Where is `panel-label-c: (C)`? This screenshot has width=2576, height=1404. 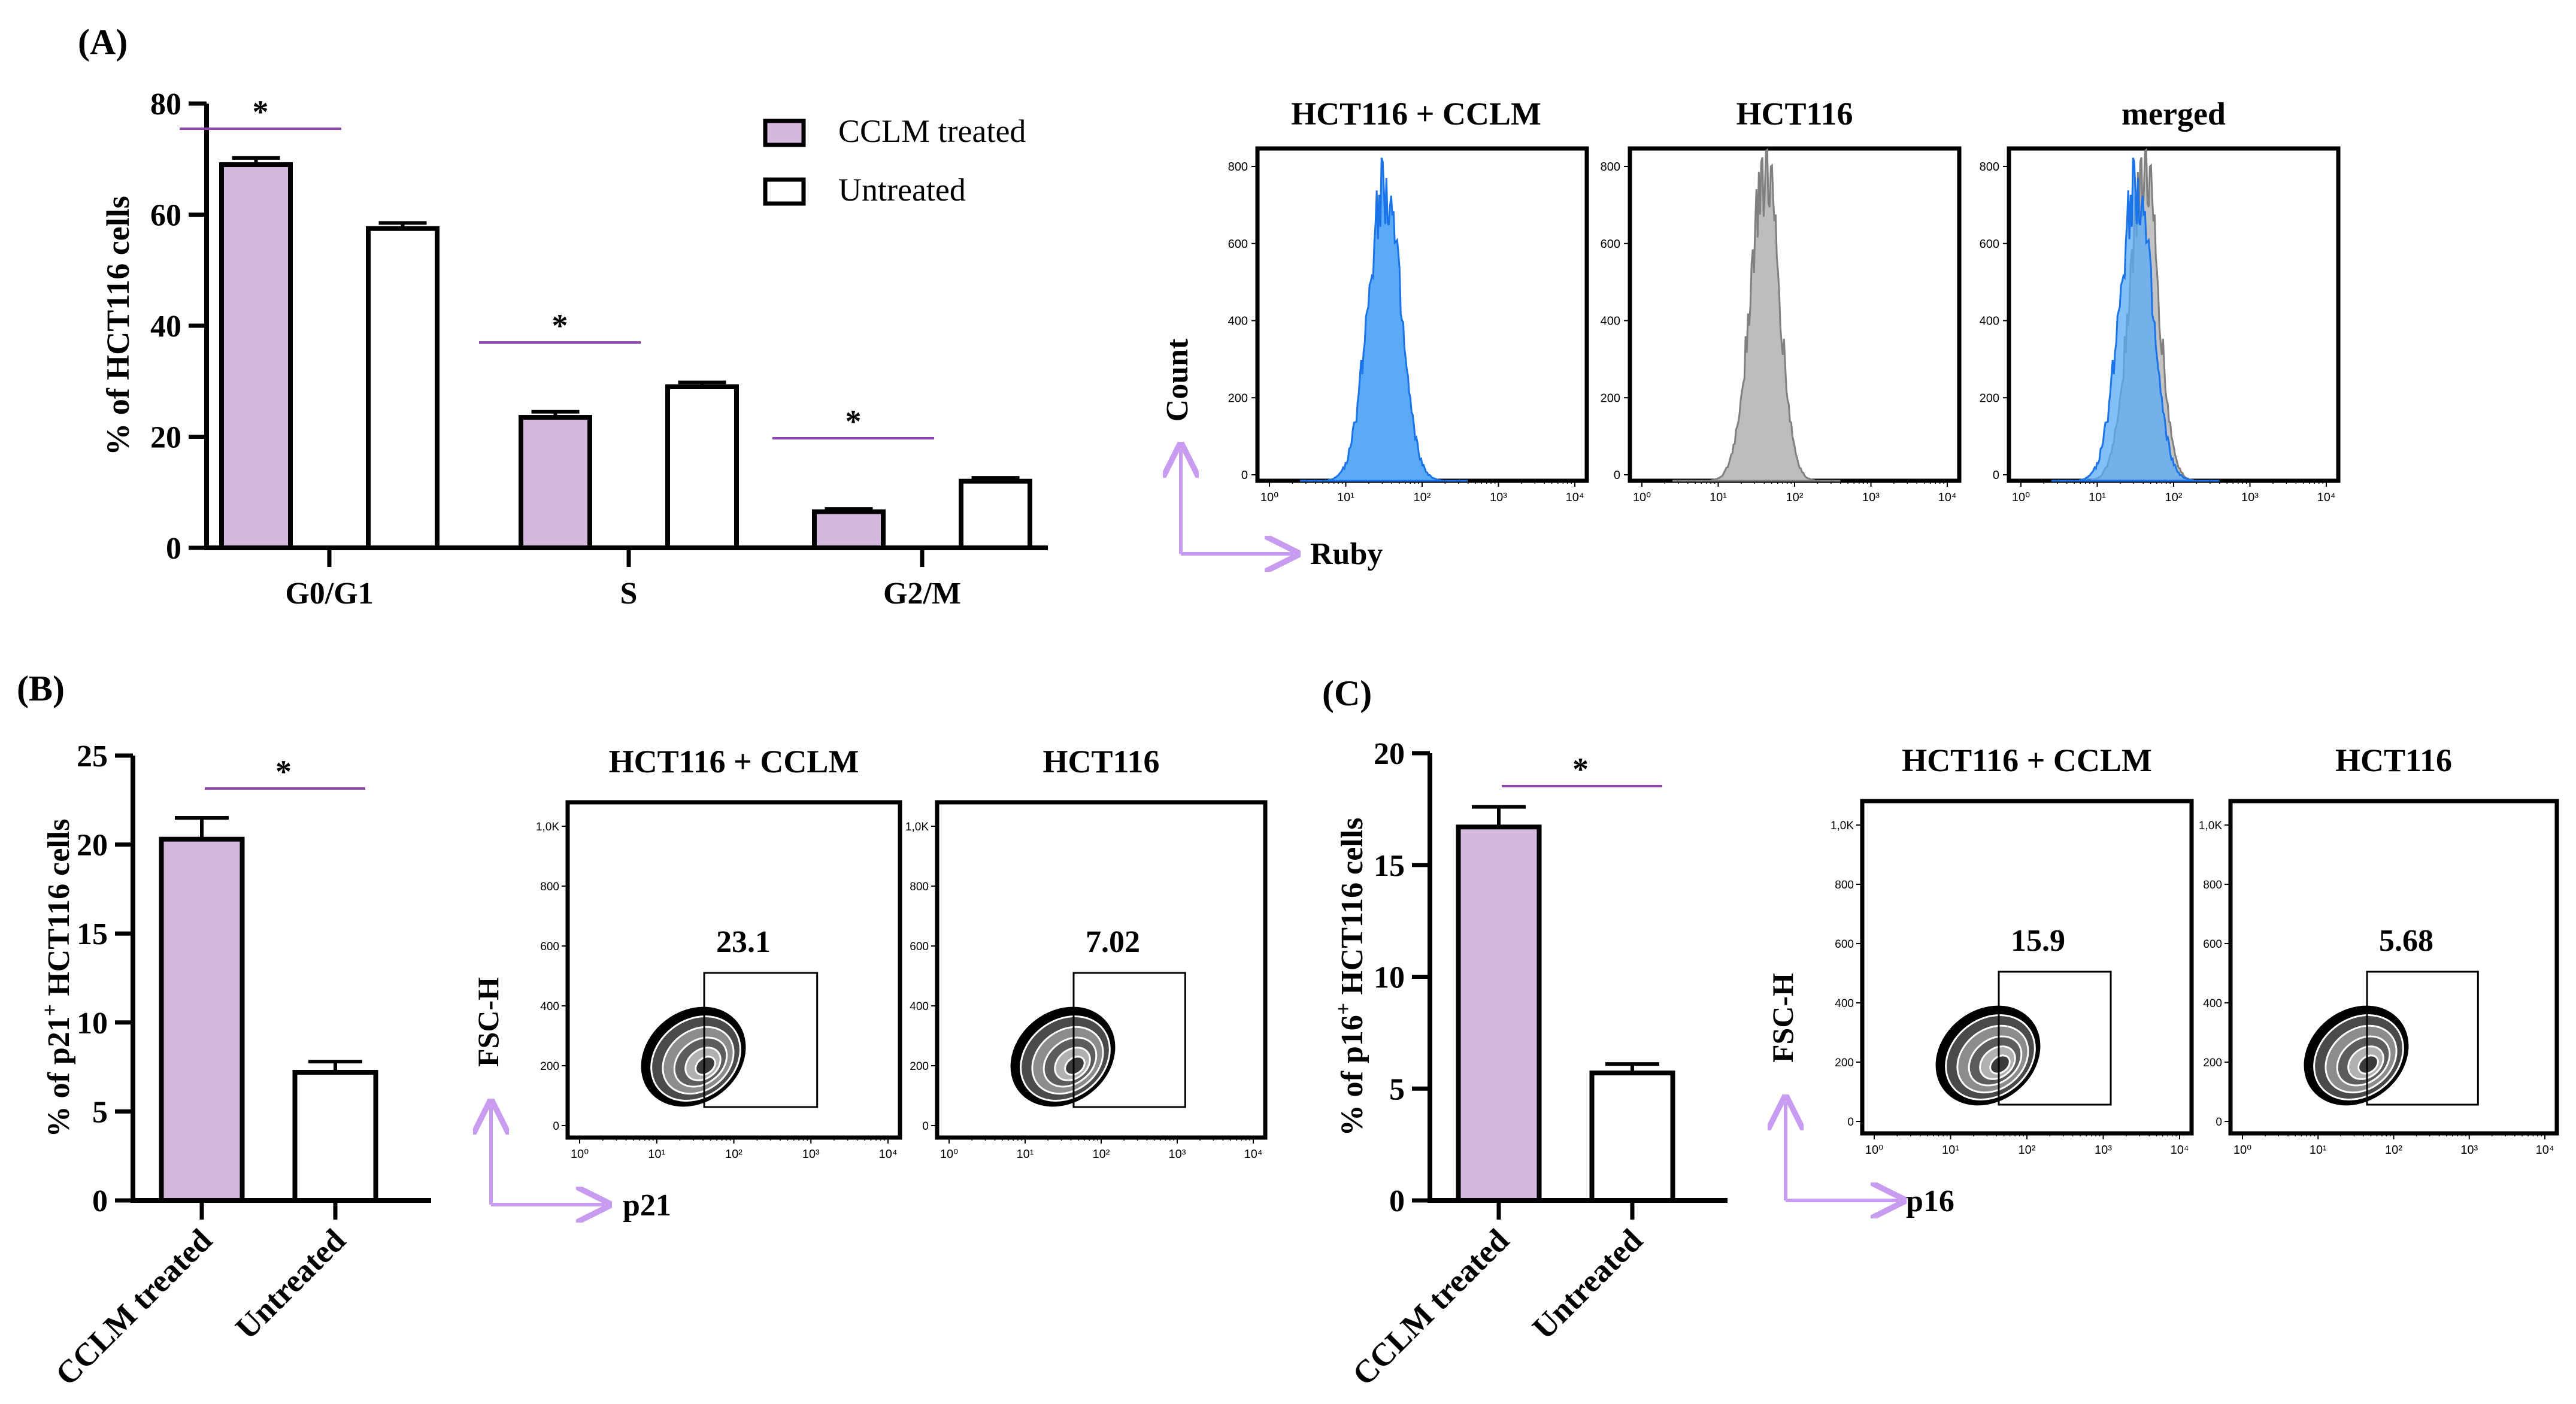 panel-label-c: (C) is located at coordinates (1347, 693).